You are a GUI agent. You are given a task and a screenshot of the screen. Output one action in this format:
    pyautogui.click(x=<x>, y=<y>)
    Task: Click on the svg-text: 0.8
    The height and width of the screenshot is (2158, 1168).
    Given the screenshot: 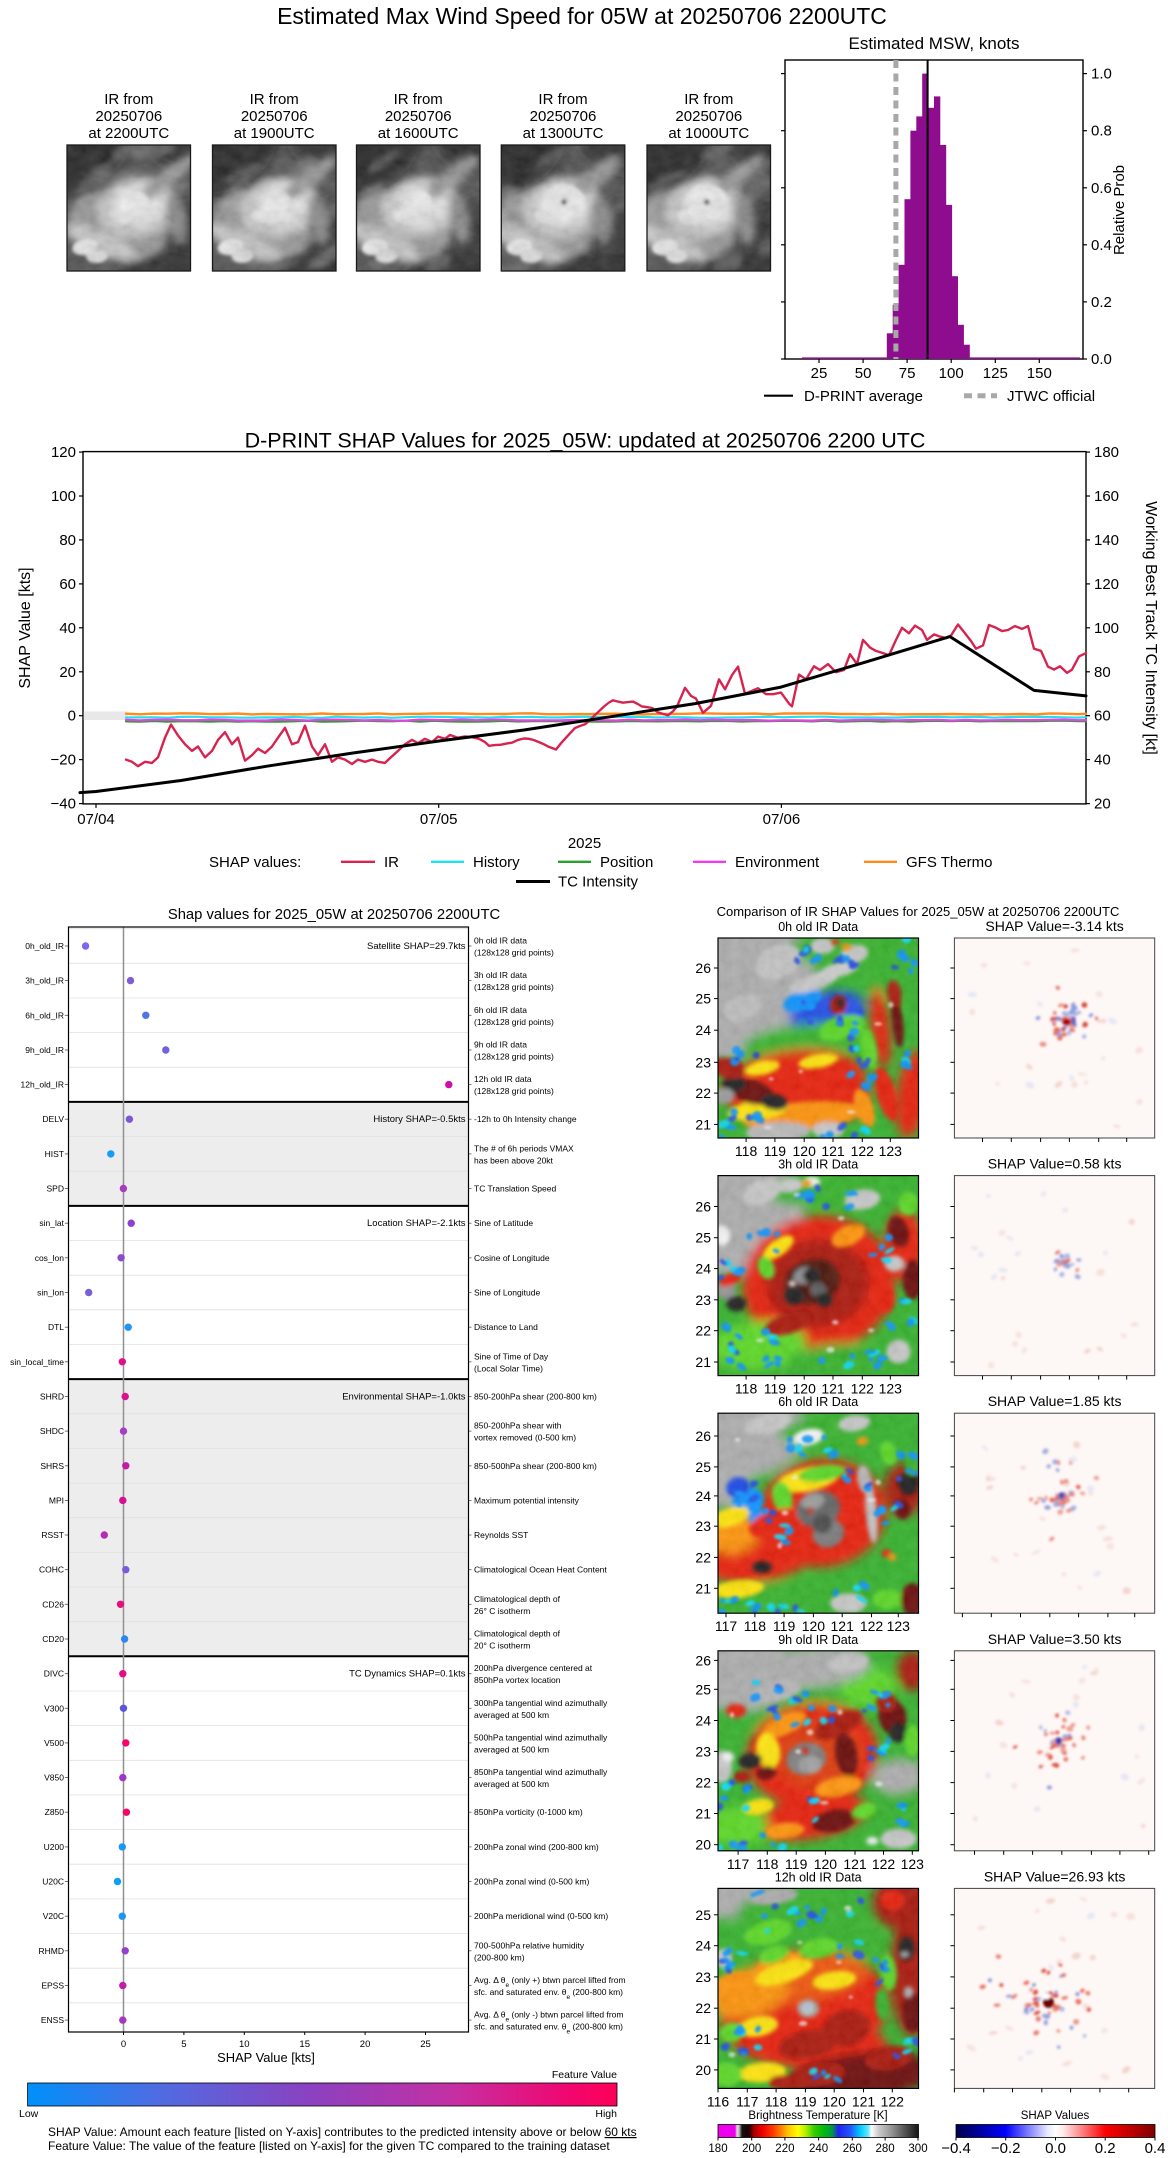 What is the action you would take?
    pyautogui.click(x=1101, y=131)
    